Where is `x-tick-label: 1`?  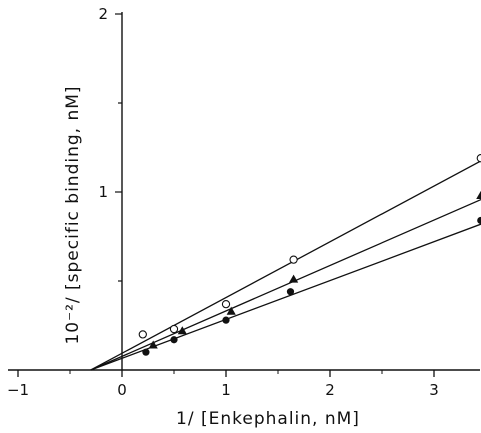 x-tick-label: 1 is located at coordinates (226, 390).